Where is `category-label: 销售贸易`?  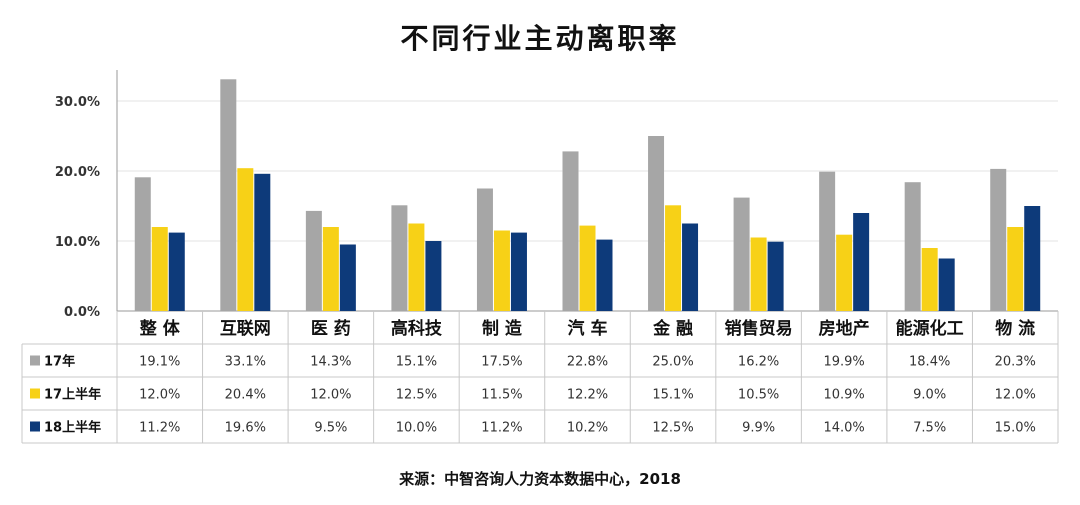
category-label: 销售贸易 is located at coordinates (759, 328).